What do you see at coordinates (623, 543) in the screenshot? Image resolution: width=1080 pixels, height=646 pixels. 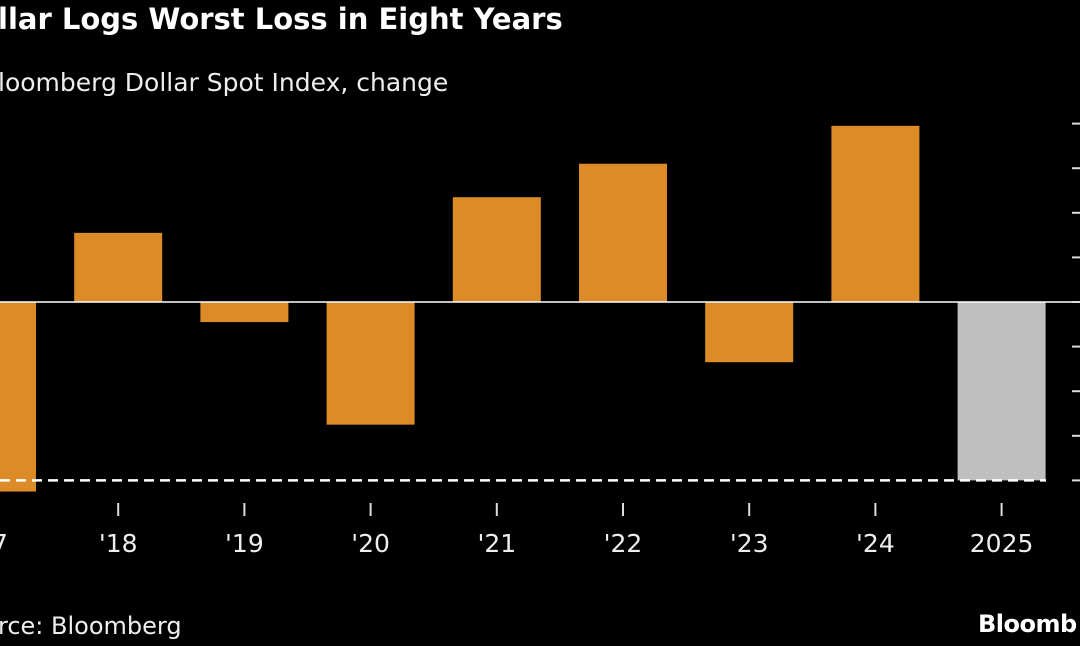 I see `x-tick-label: '22` at bounding box center [623, 543].